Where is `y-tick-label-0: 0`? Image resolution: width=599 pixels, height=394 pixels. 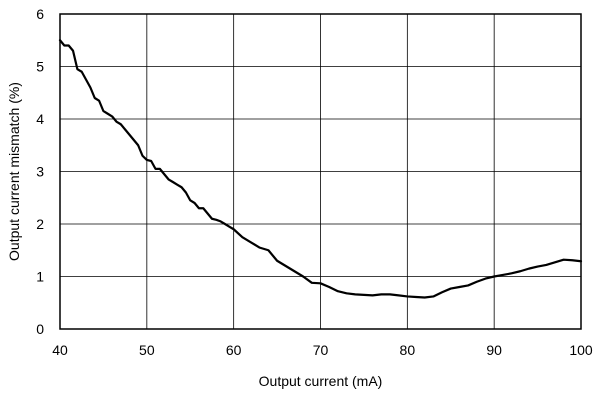
y-tick-label-0: 0 is located at coordinates (40, 329).